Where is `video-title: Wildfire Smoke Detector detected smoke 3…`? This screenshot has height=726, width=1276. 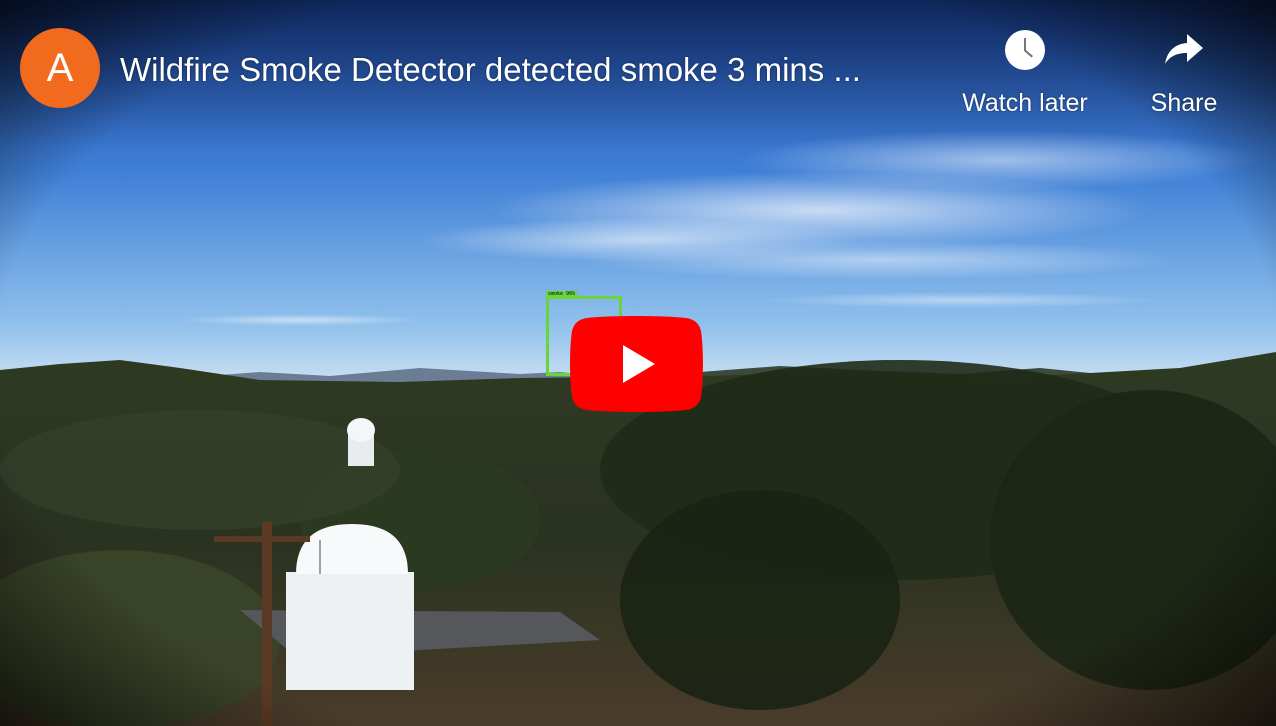 video-title: Wildfire Smoke Detector detected smoke 3… is located at coordinates (490, 69).